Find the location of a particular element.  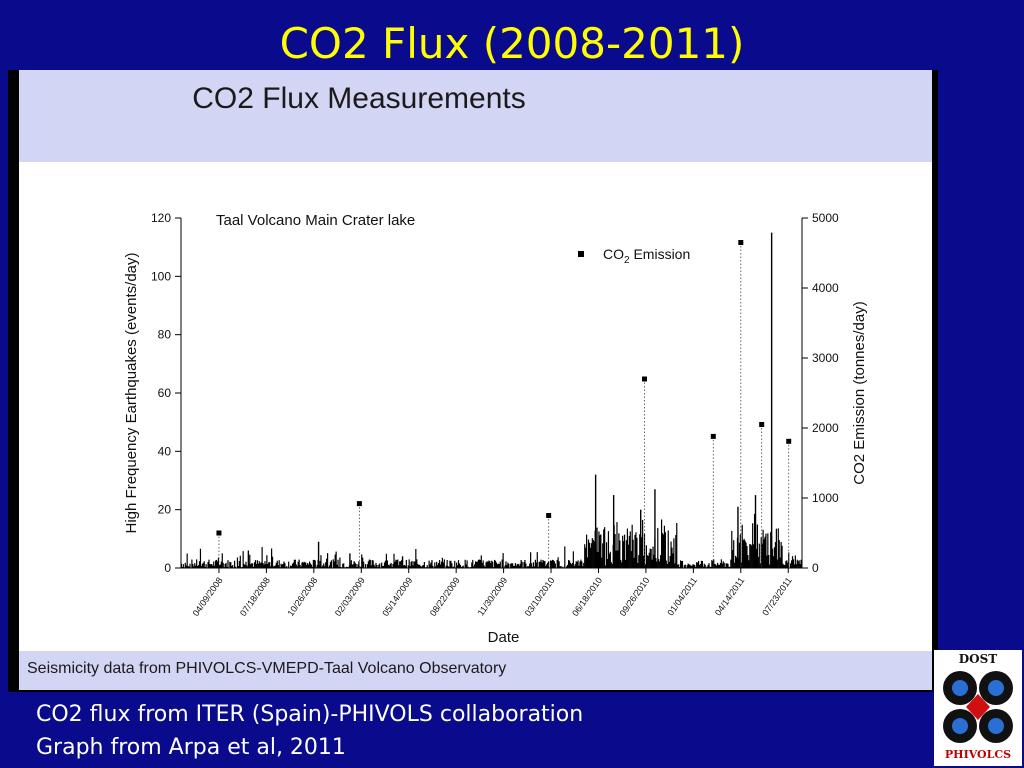

right-y-tick-label: 1000 is located at coordinates (825, 498).